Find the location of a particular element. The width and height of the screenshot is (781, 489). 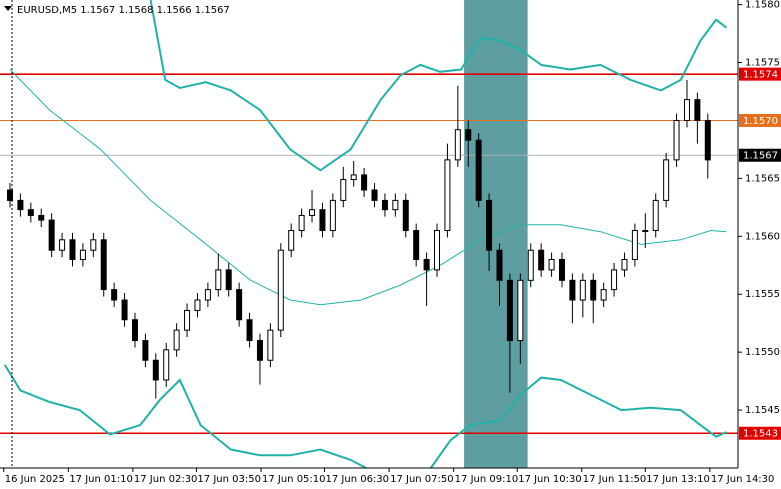

level-label: 1.1574 is located at coordinates (760, 75).